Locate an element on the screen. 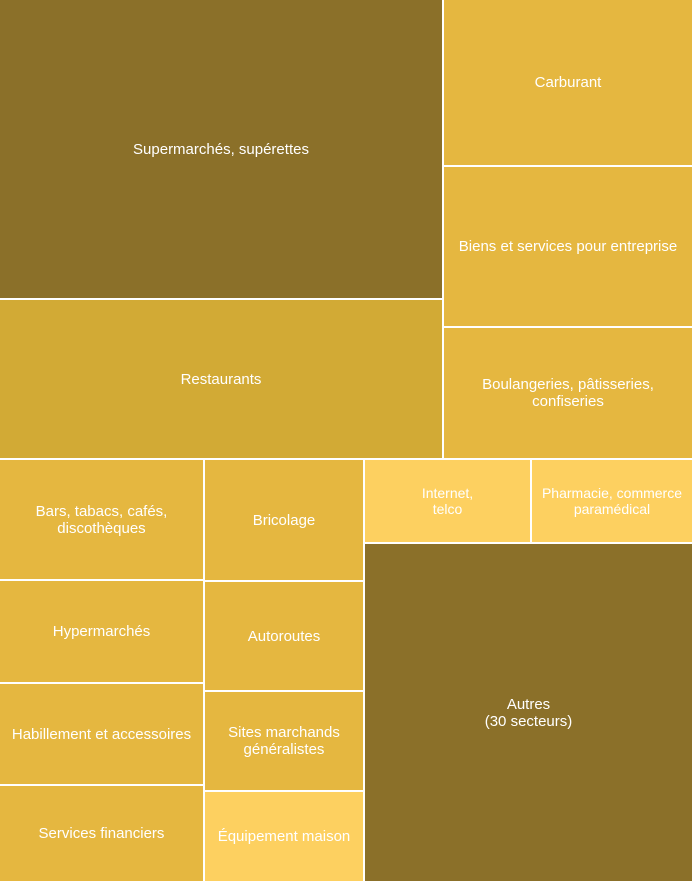 Image resolution: width=694 pixels, height=883 pixels. treemap-cell-label: Boulangeries, pâtisseries, confiseries is located at coordinates (568, 393).